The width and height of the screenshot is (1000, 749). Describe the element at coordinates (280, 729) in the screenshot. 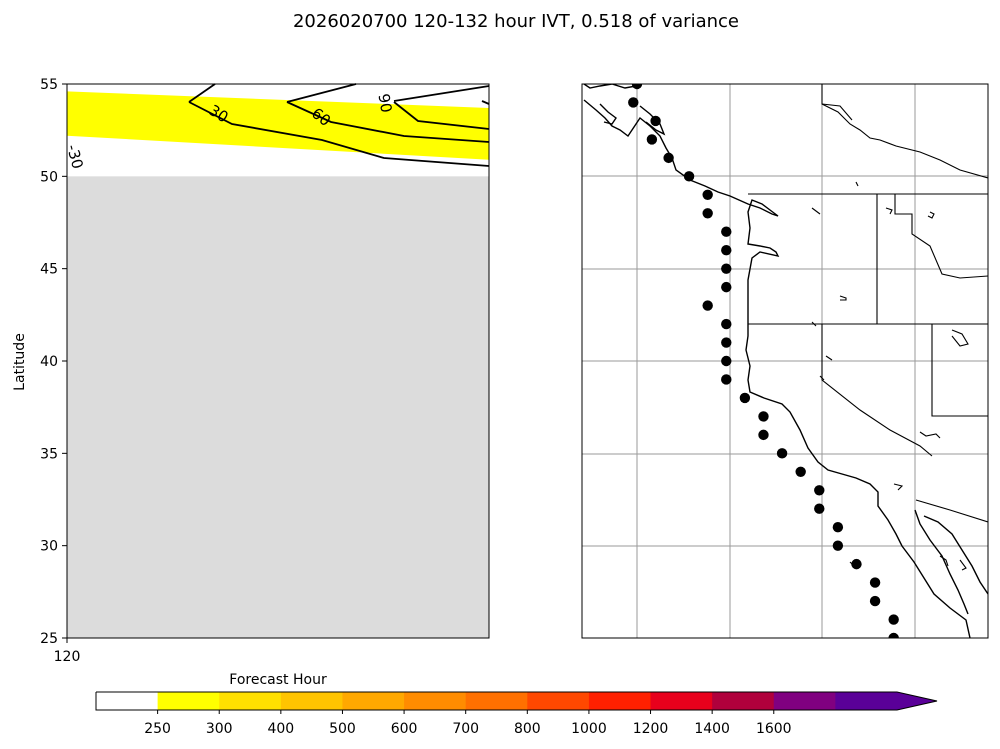

I see `colorbar-tick-label: 400` at that location.